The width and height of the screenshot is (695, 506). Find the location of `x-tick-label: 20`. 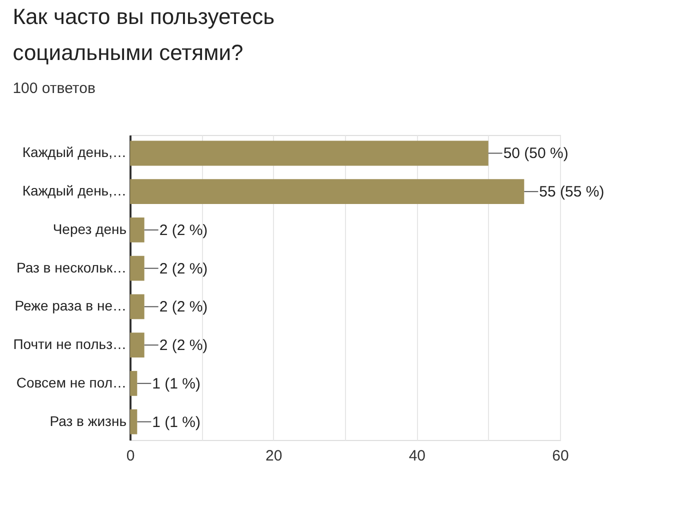

x-tick-label: 20 is located at coordinates (273, 456).